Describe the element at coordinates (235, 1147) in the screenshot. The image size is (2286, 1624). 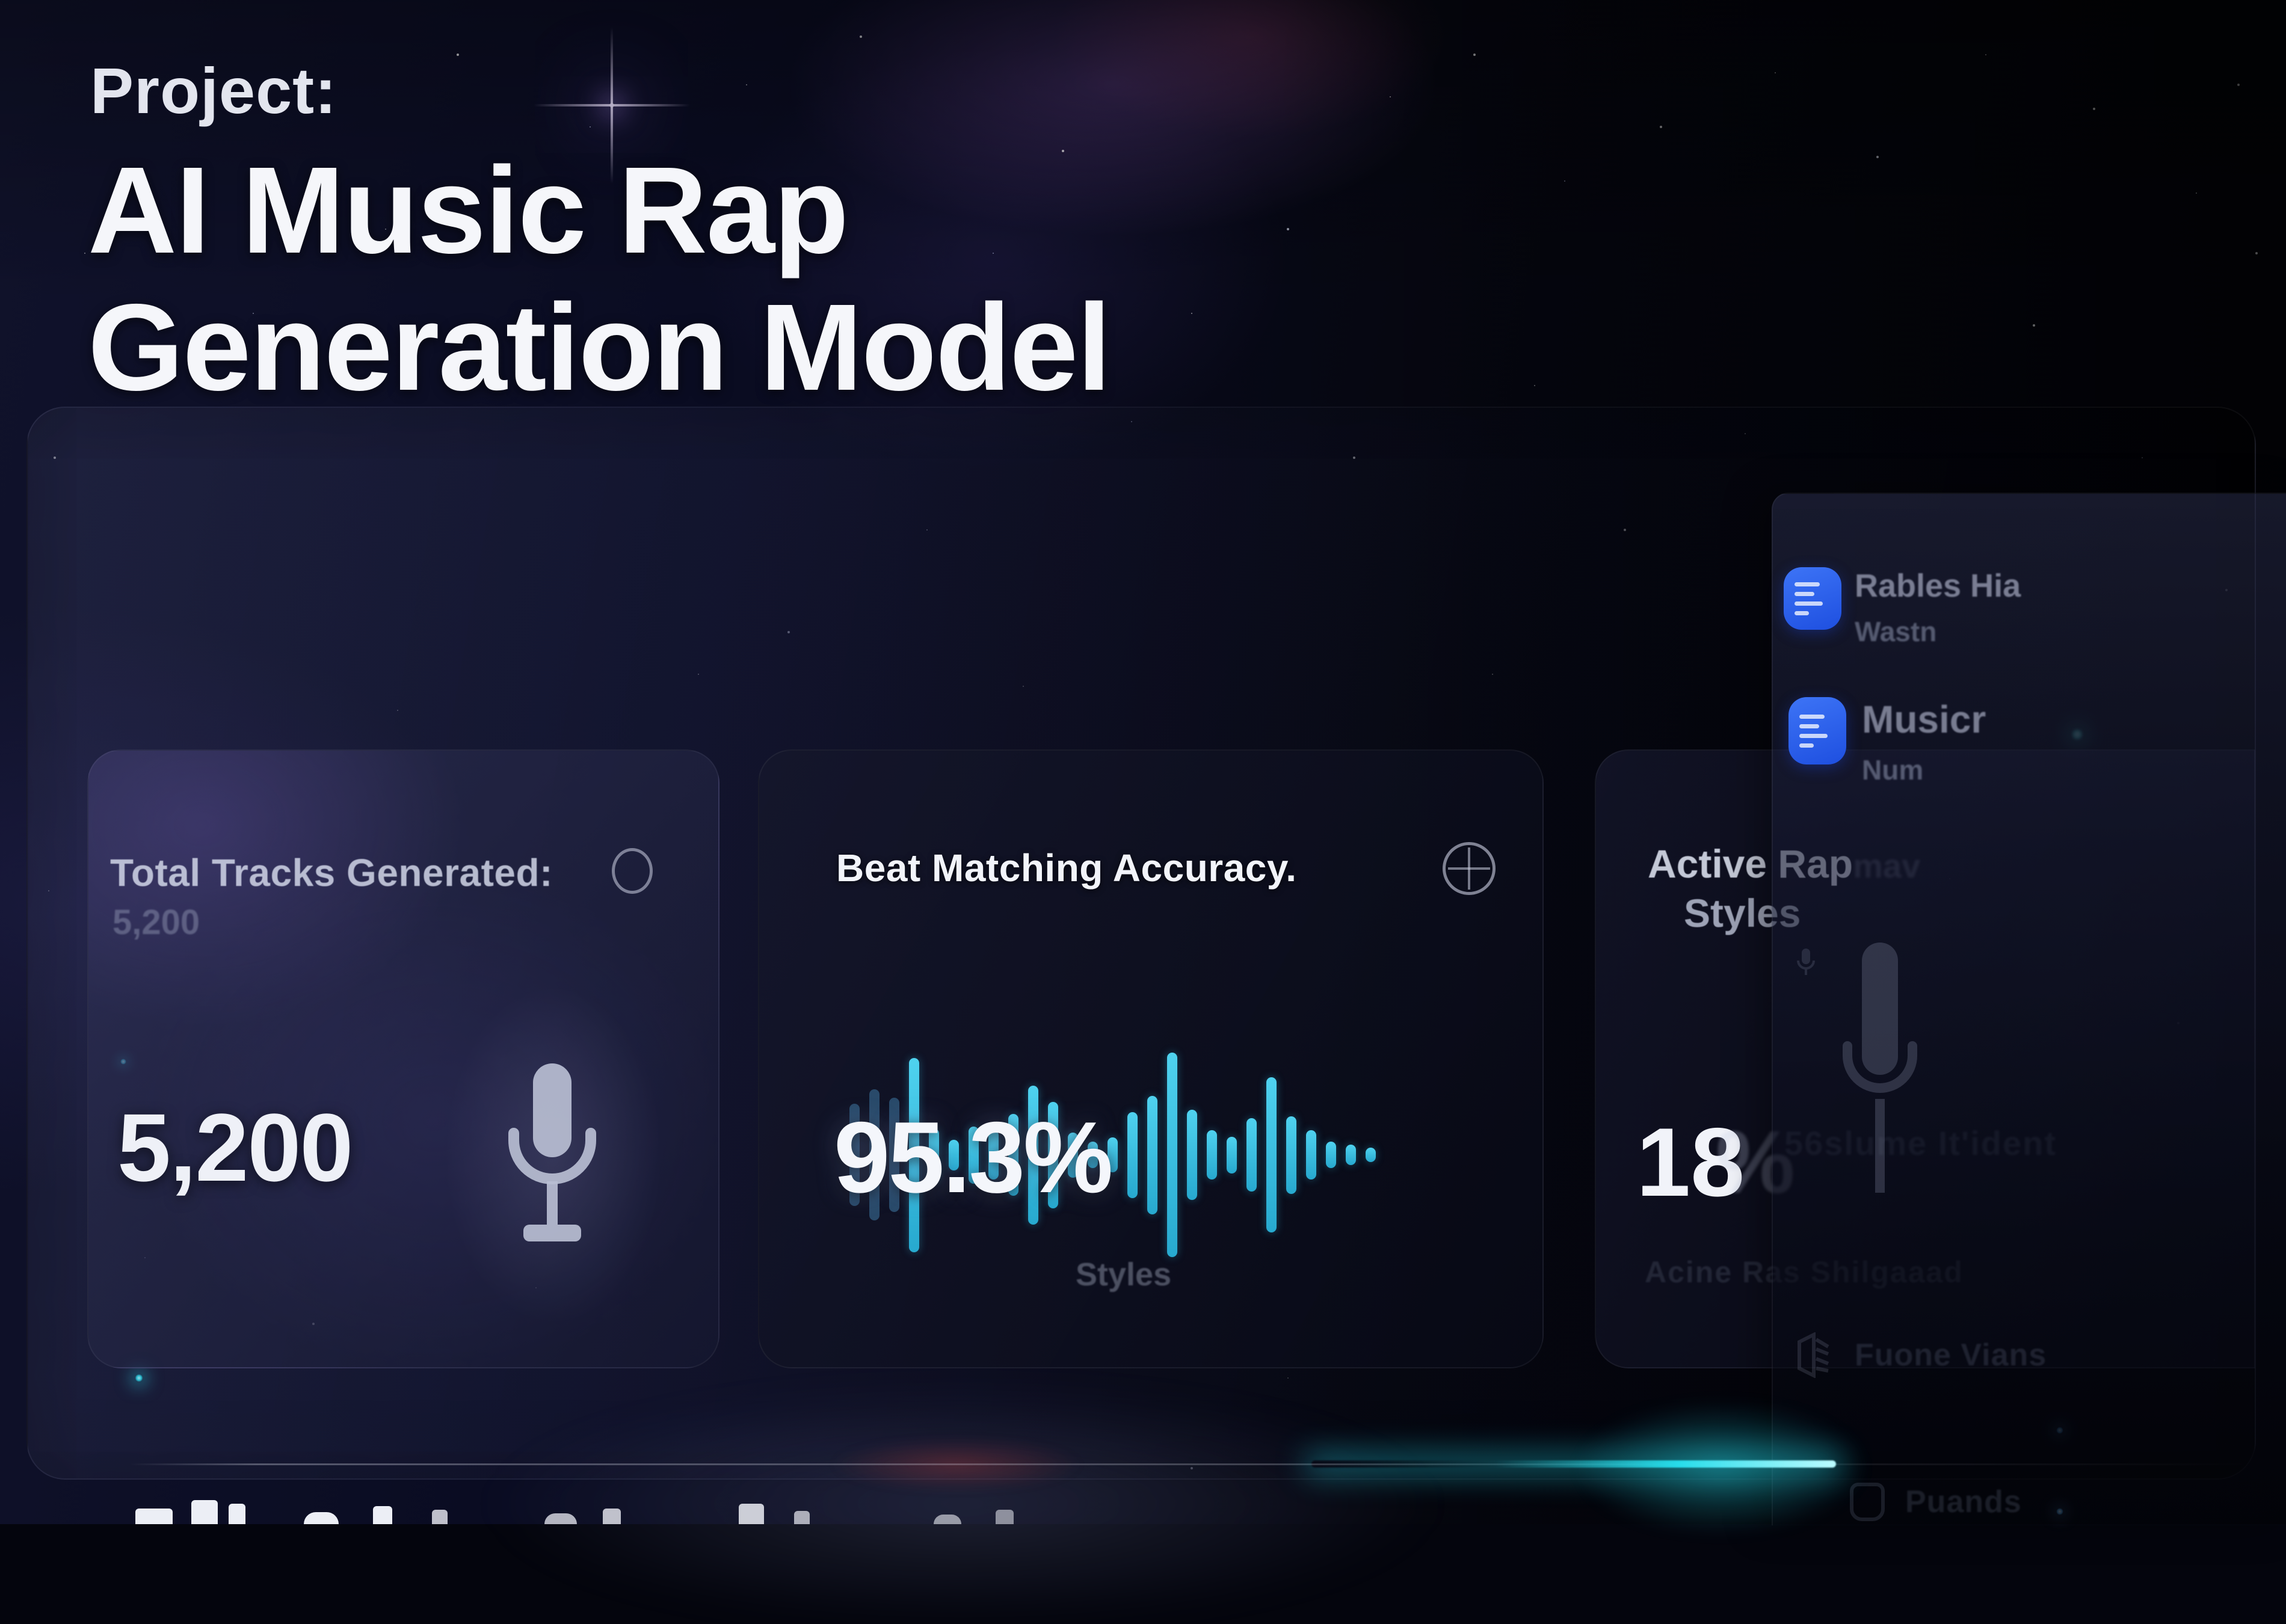
I see `card-total-tracks-value: 5,200` at that location.